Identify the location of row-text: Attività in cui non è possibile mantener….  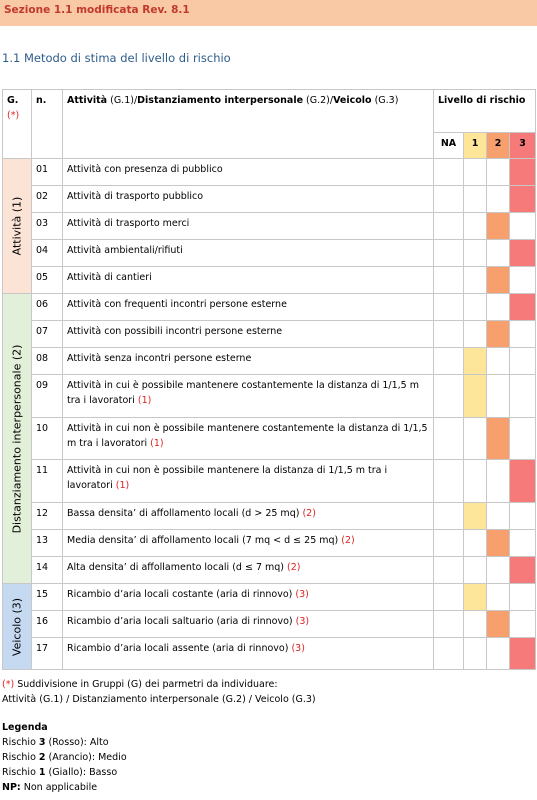
(227, 478).